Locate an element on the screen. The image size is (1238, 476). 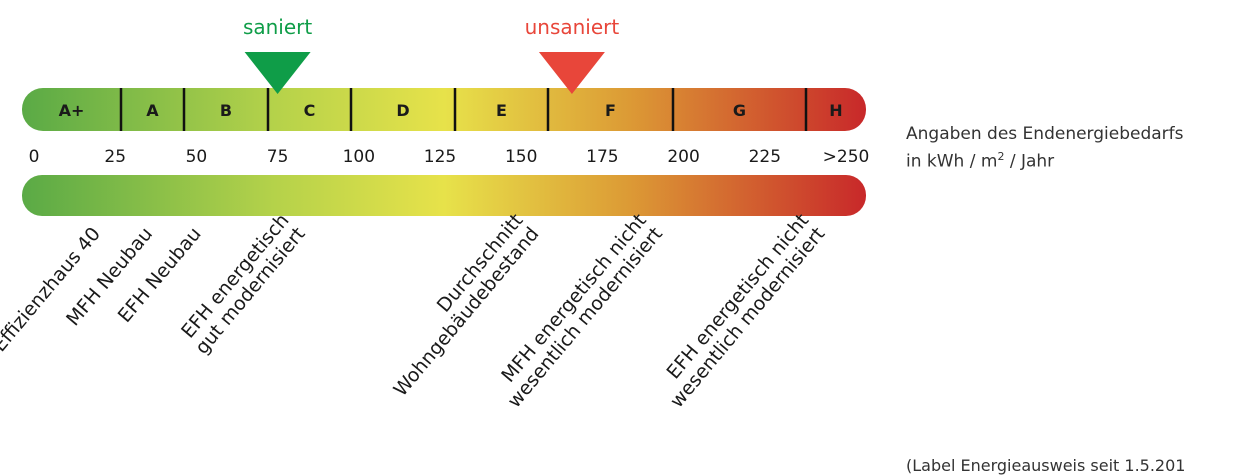
unit-line-2: in kWh / m2 / Jahr is located at coordinates (980, 161).